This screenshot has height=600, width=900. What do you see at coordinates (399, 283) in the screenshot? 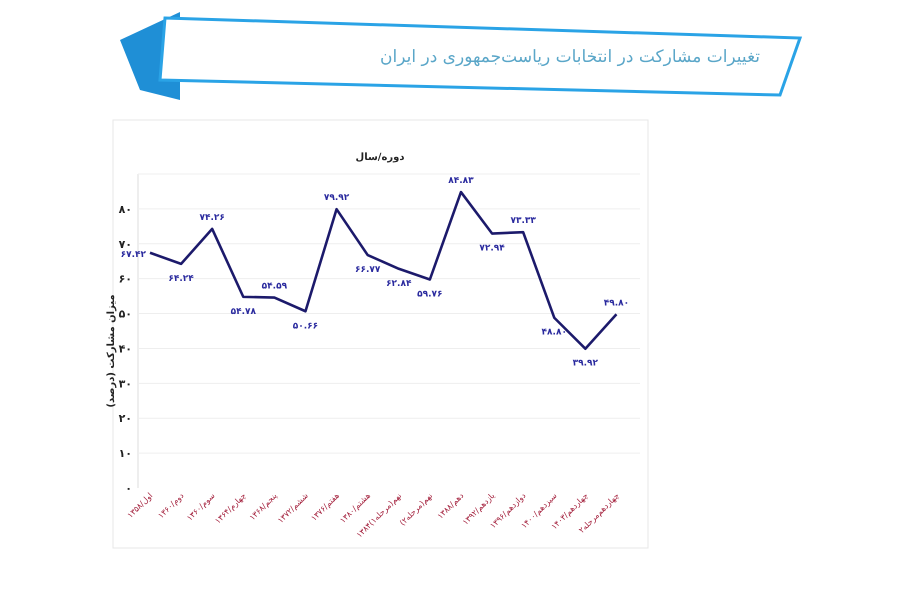
I see `data-label: ۶۲.۸۴` at bounding box center [399, 283].